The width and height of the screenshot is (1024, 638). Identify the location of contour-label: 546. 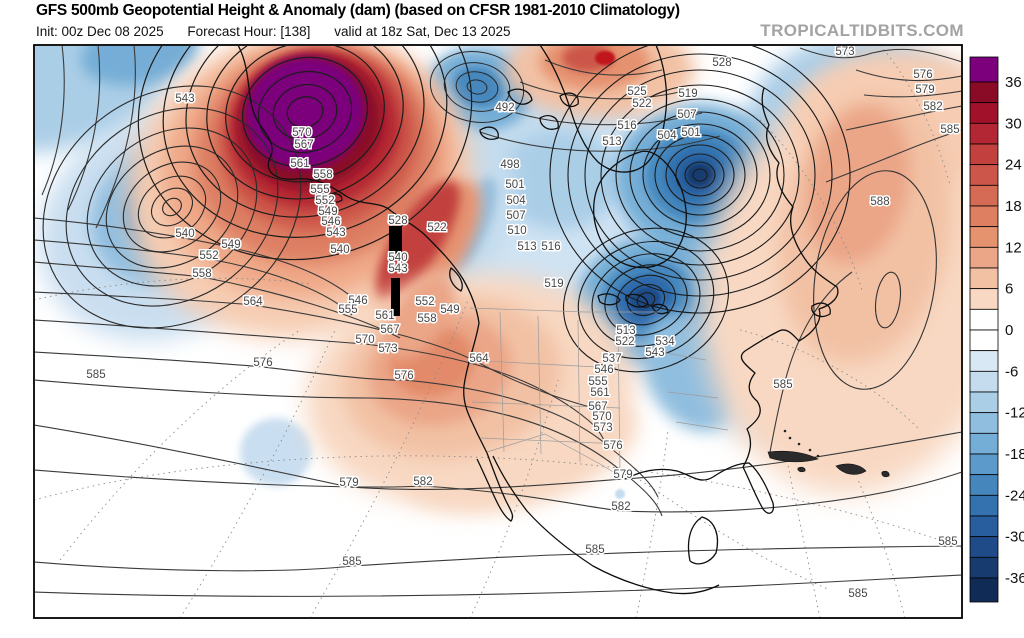
(603, 370).